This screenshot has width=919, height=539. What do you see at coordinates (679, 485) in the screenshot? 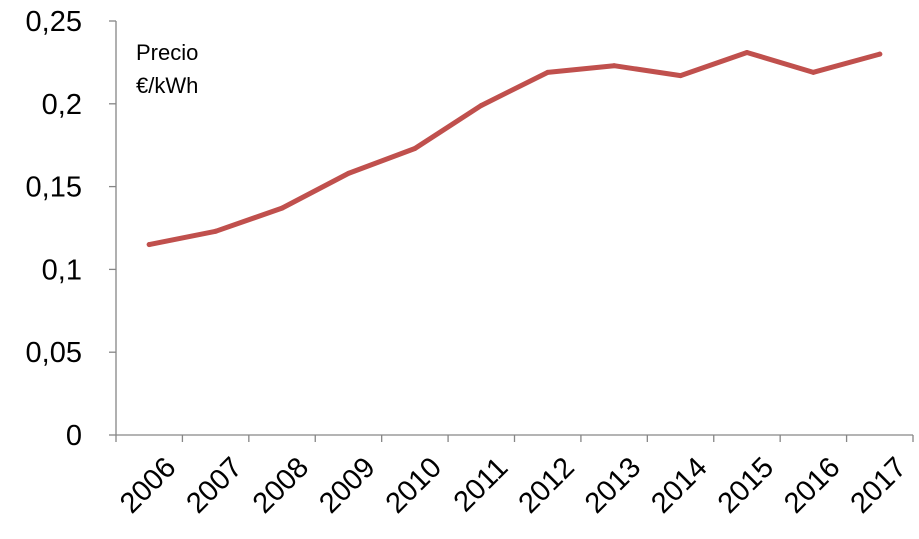
I see `x-tick-label: 2014` at bounding box center [679, 485].